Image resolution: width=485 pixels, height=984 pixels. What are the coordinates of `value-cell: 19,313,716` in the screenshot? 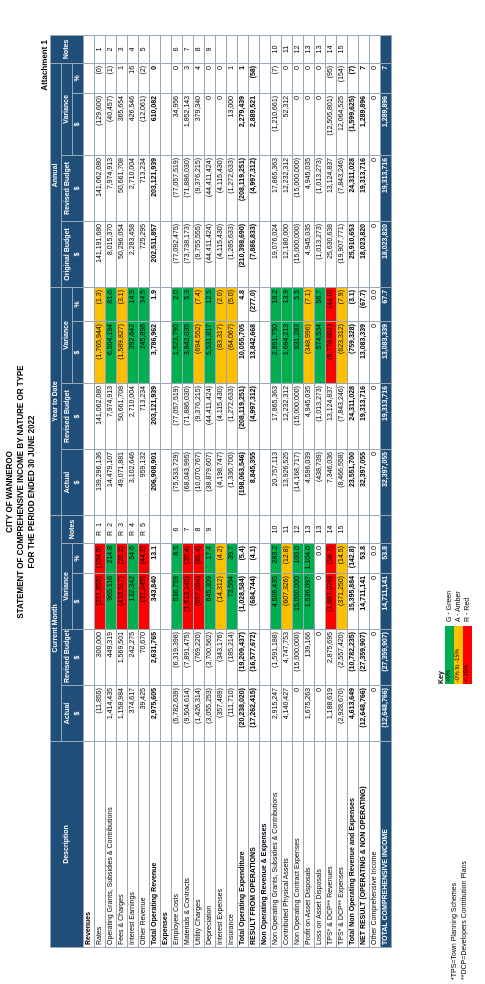 It's located at (364, 188).